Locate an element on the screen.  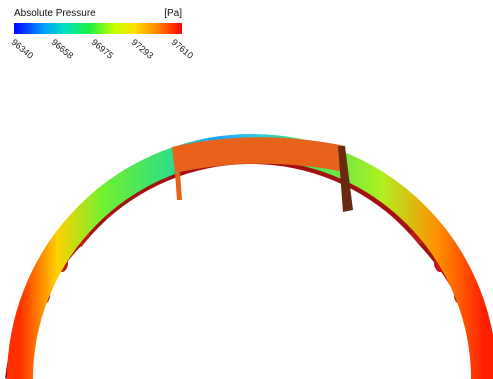
legend-unit: [Pa] is located at coordinates (173, 13).